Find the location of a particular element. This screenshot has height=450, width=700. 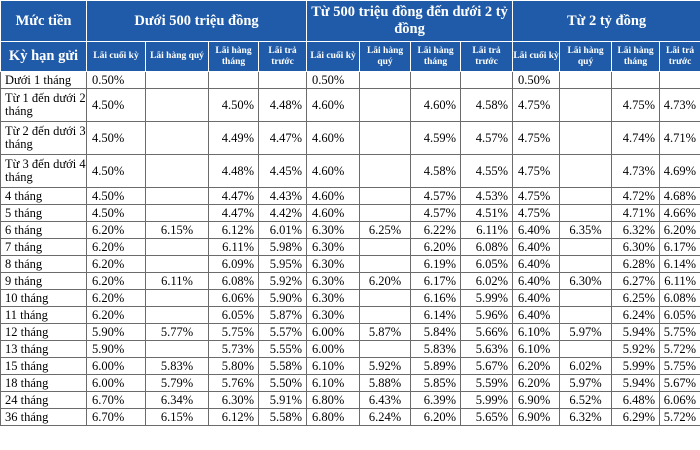

rate-cell: 6.10% is located at coordinates (536, 332).